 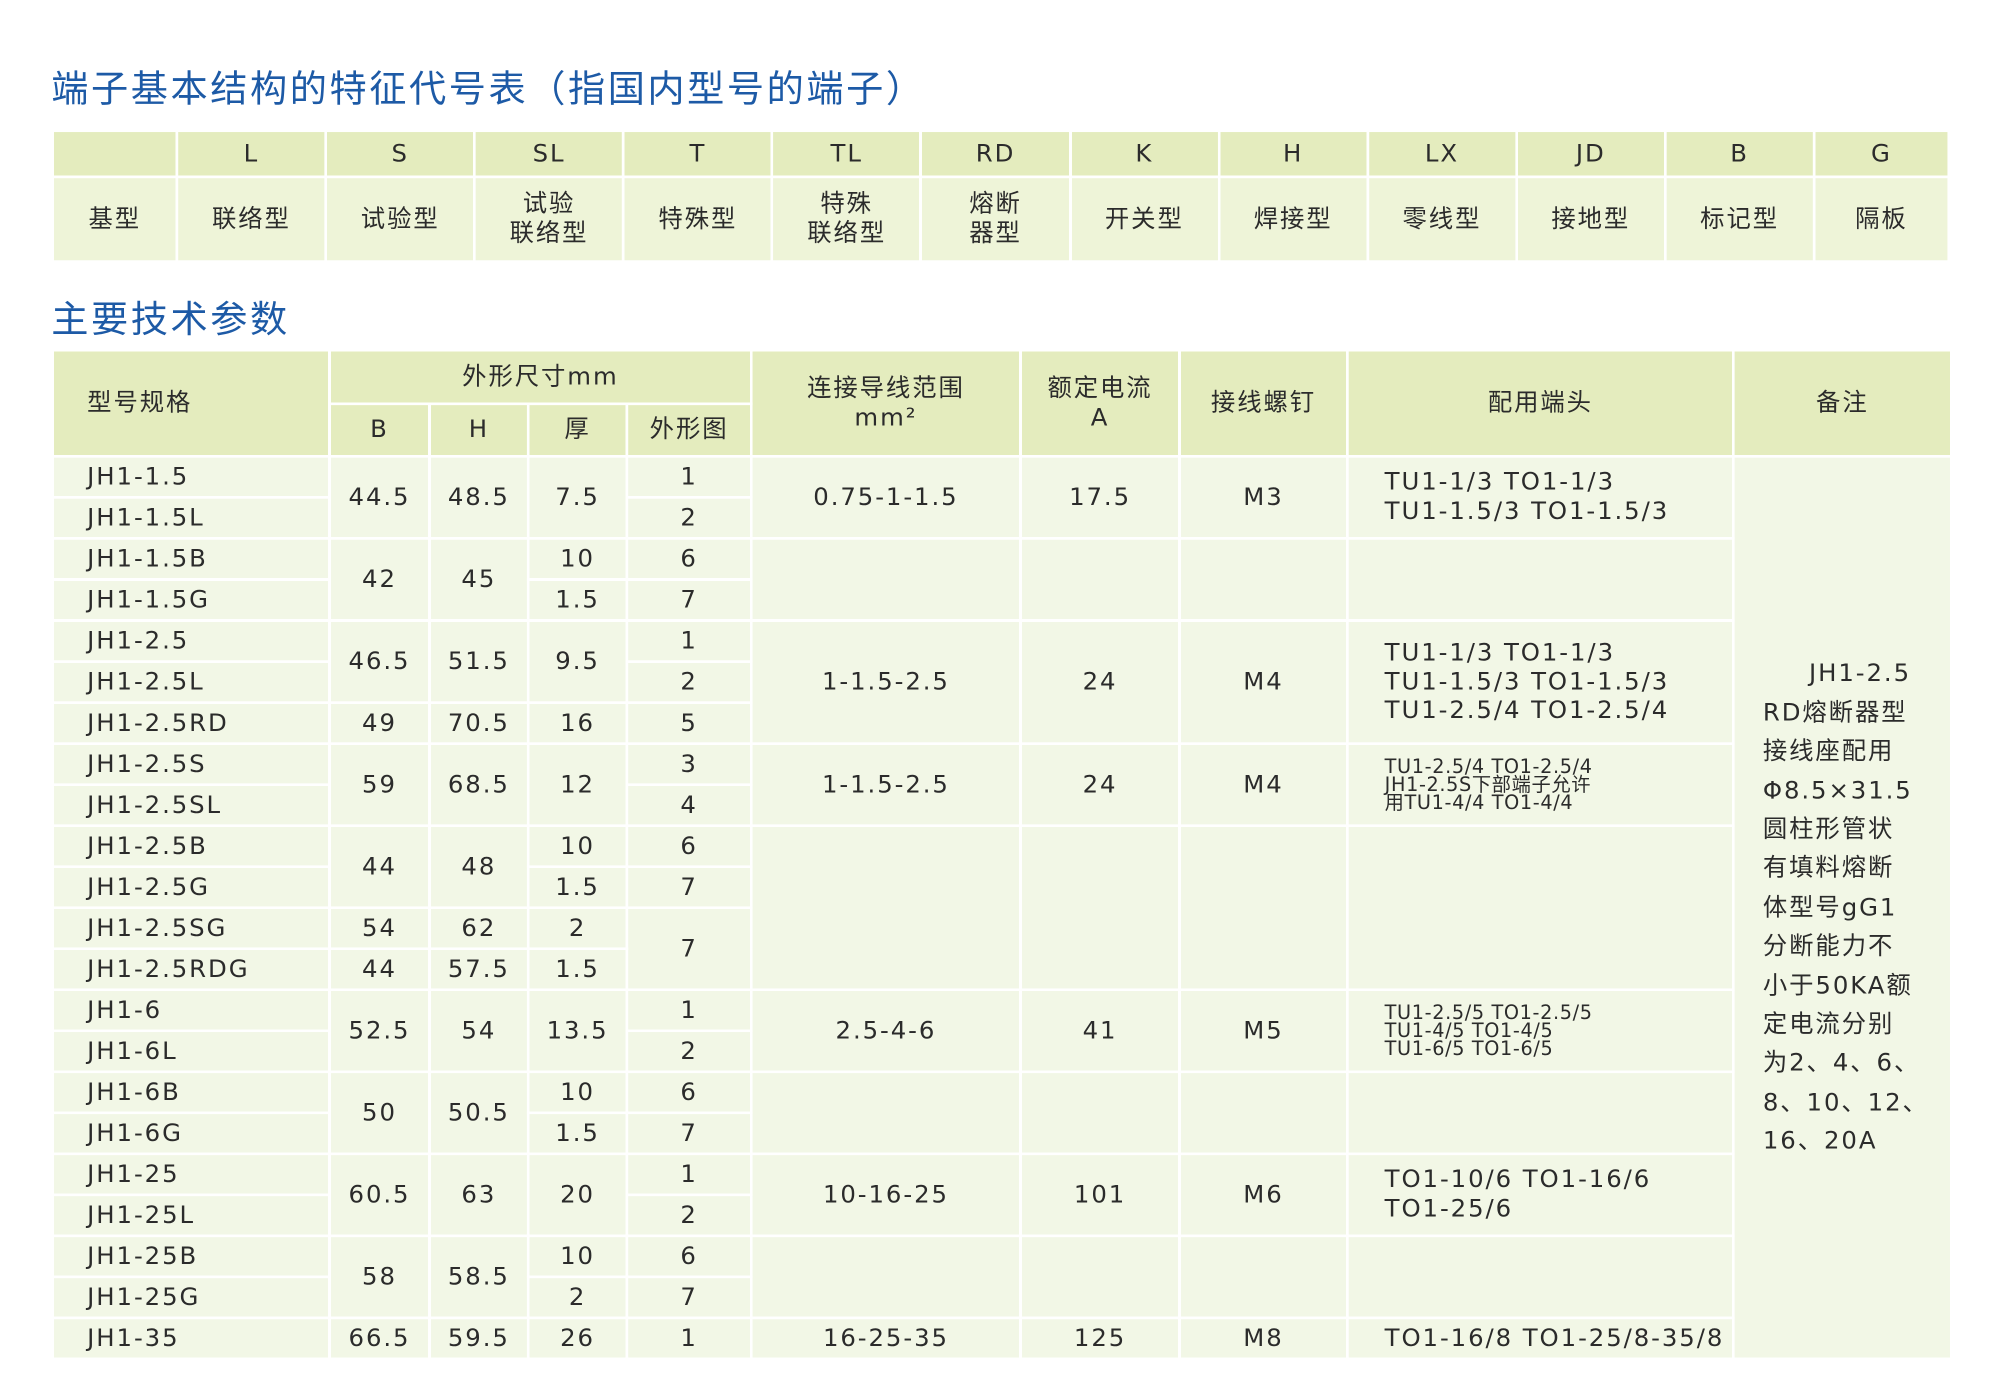 I want to click on figure-cell: 5, so click(x=689, y=723).